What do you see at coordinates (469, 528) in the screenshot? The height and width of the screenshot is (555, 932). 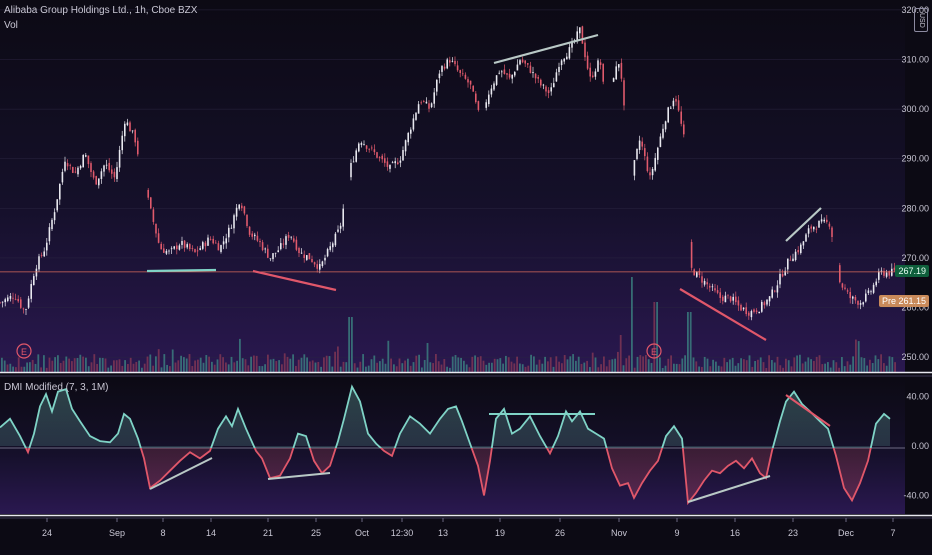 I see `time-axis: 24 Sep 8 14 21 25 Oct 12:30 13 19 26 Nov 9 16 23 Dec 7` at bounding box center [469, 528].